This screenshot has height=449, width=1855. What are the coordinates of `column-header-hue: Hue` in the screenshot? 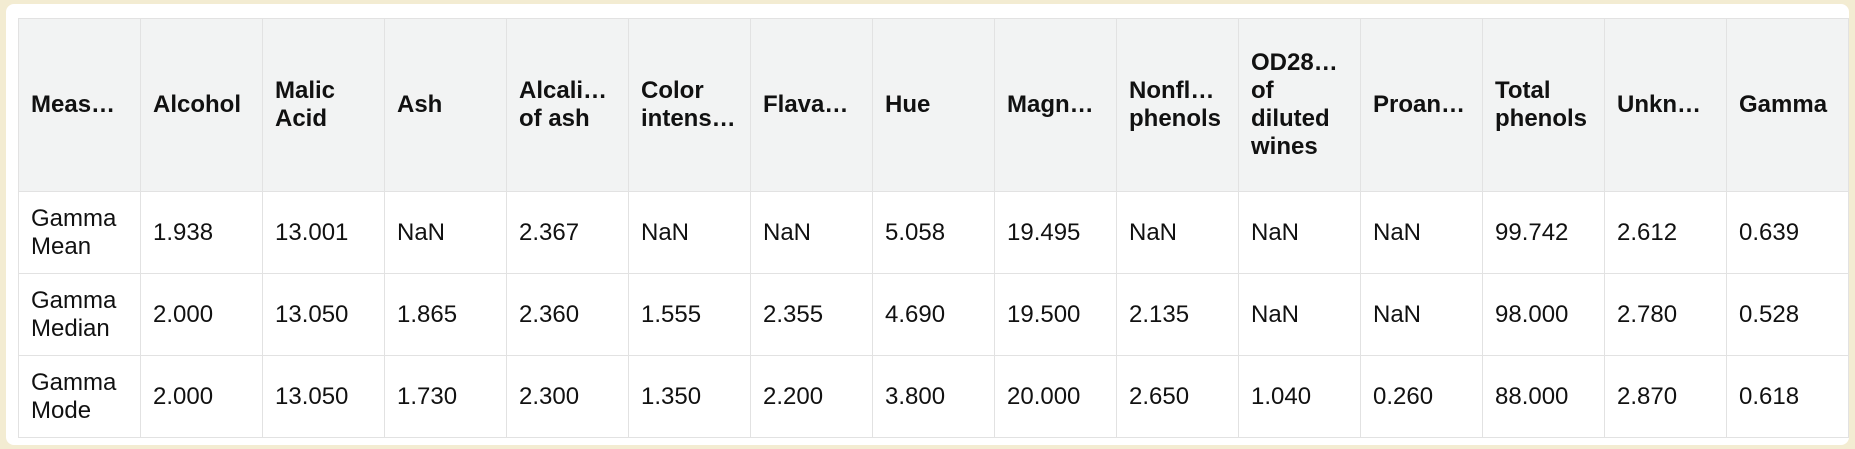 It's located at (933, 105).